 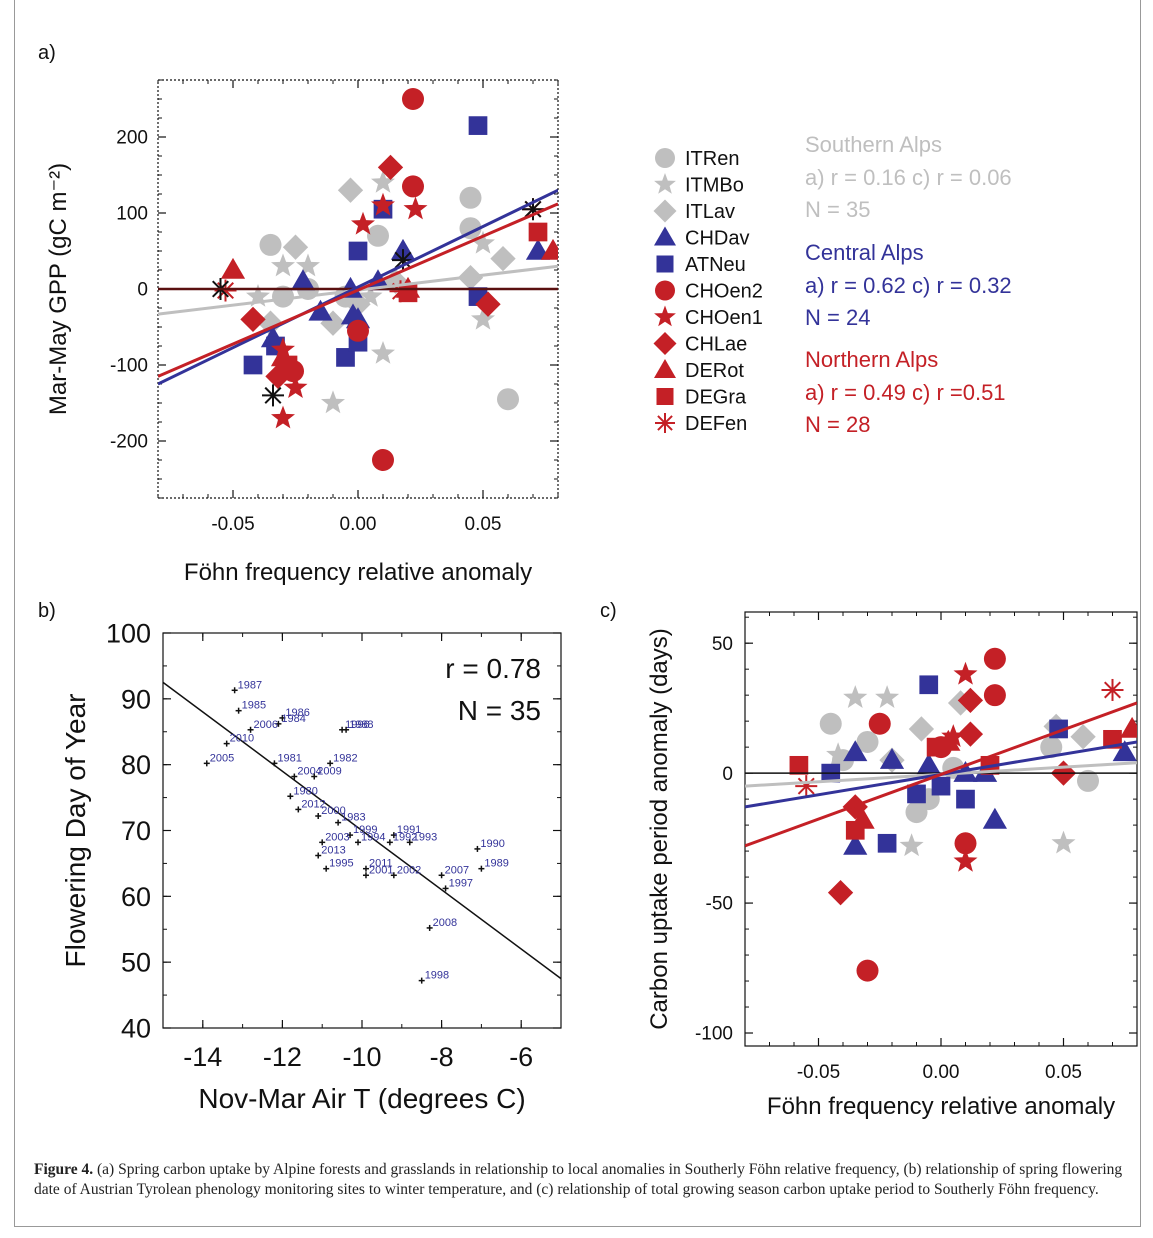 What do you see at coordinates (409, 830) in the screenshot?
I see `point-label: 1991` at bounding box center [409, 830].